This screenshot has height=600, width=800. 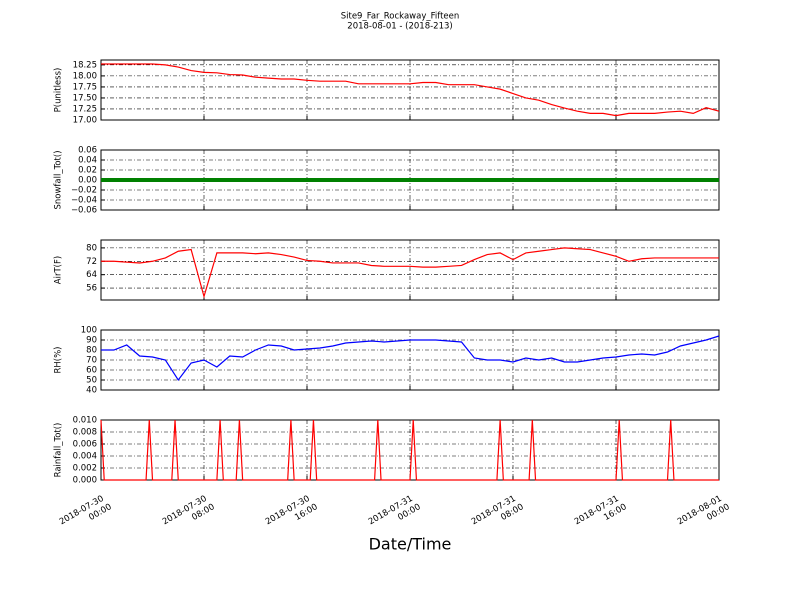 I want to click on y-tick-label: 40, so click(x=91, y=391).